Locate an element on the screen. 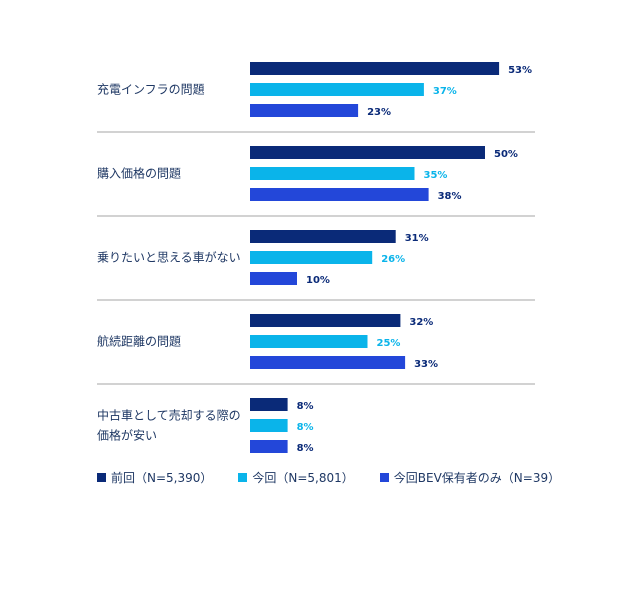 The height and width of the screenshot is (602, 636). data-label: 25% is located at coordinates (389, 343).